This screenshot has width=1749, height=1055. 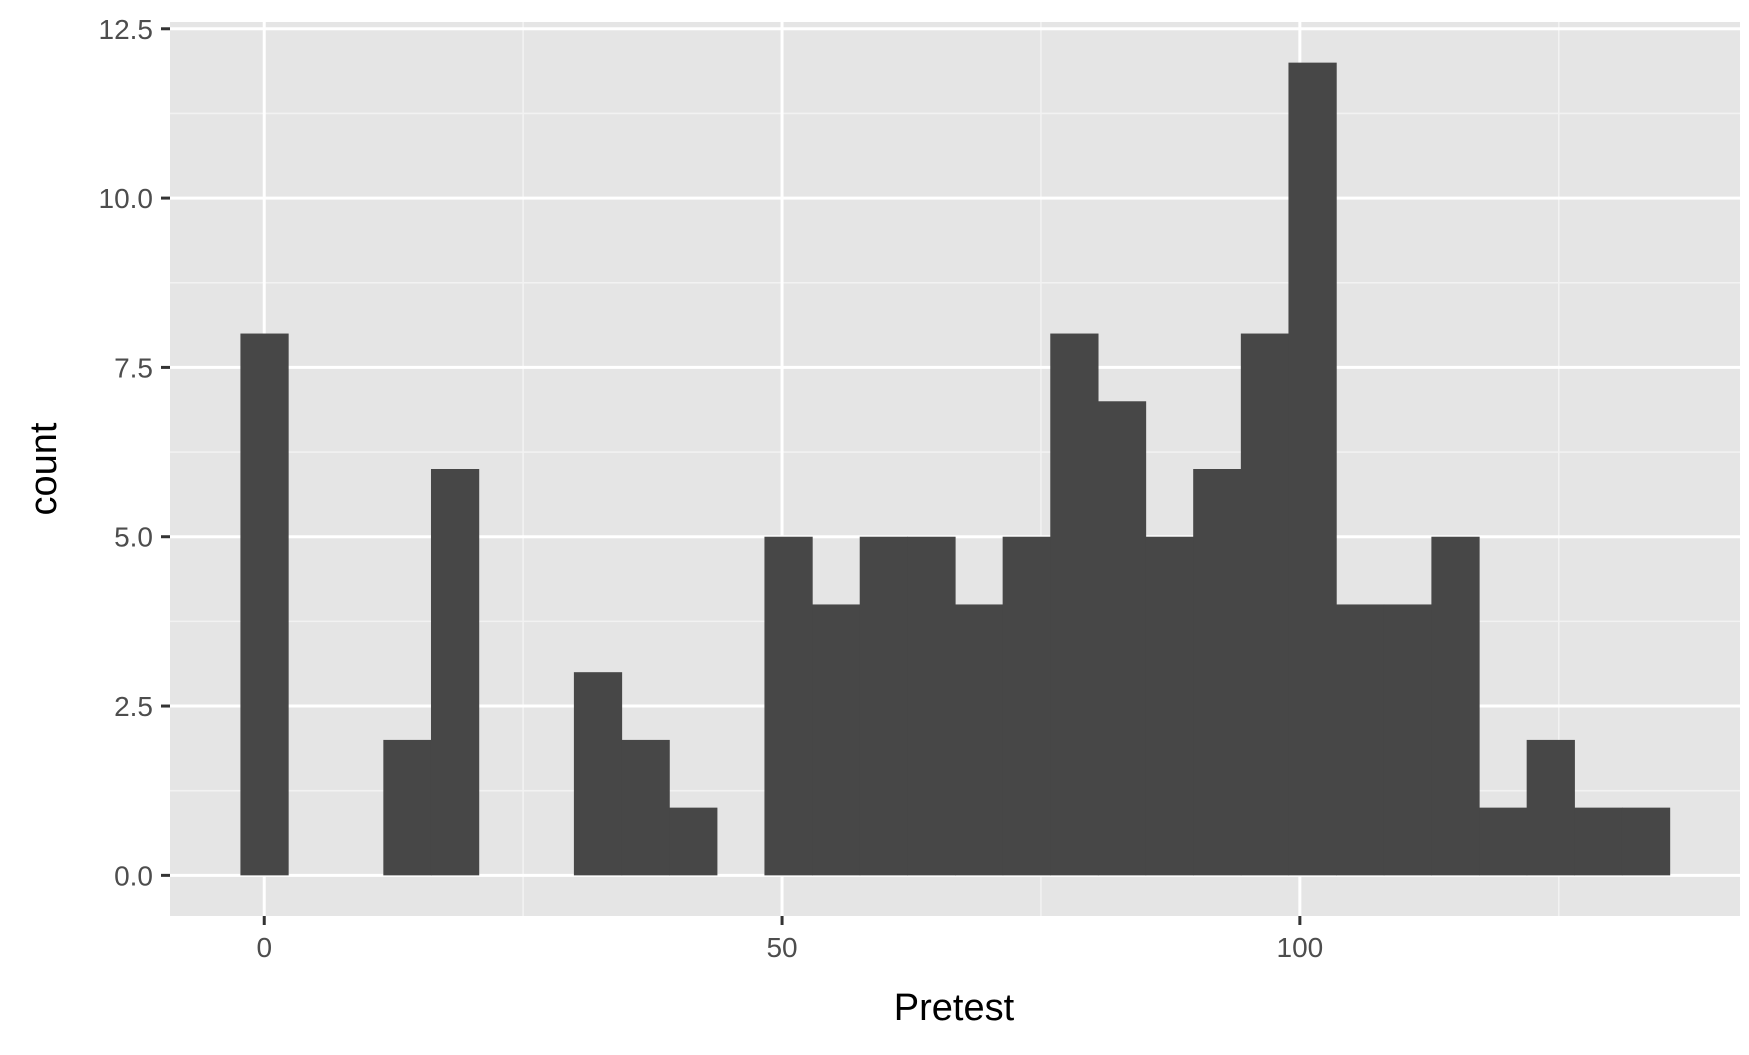 What do you see at coordinates (954, 1008) in the screenshot?
I see `x-axis-title: Pretest` at bounding box center [954, 1008].